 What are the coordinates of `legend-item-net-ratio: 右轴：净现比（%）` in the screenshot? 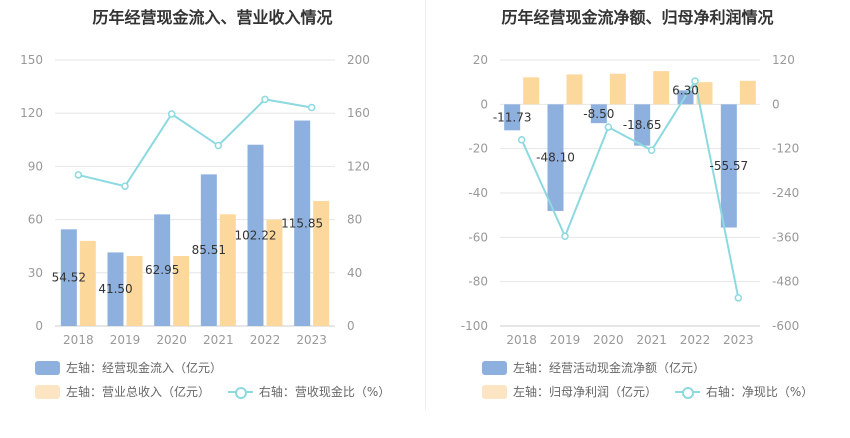 It's located at (744, 391).